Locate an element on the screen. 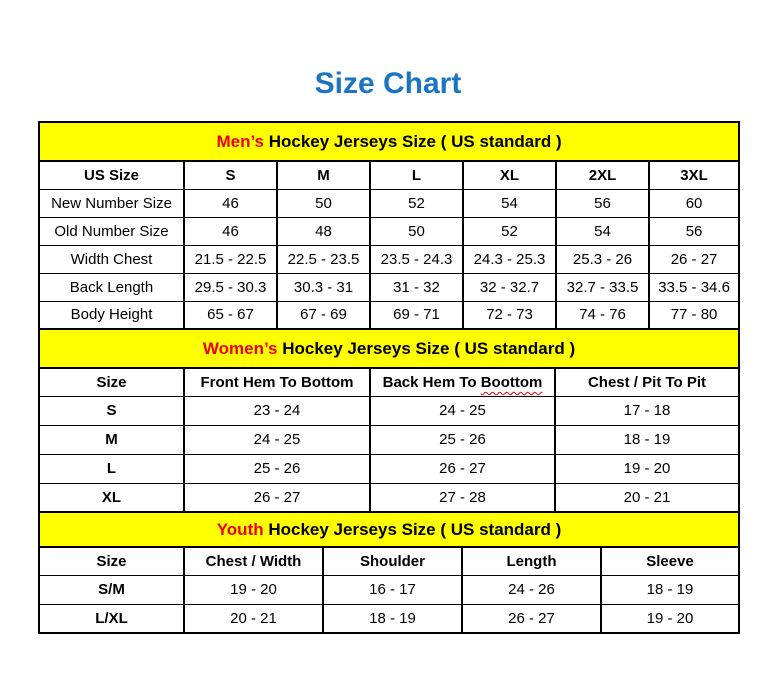  row-label: S is located at coordinates (111, 410).